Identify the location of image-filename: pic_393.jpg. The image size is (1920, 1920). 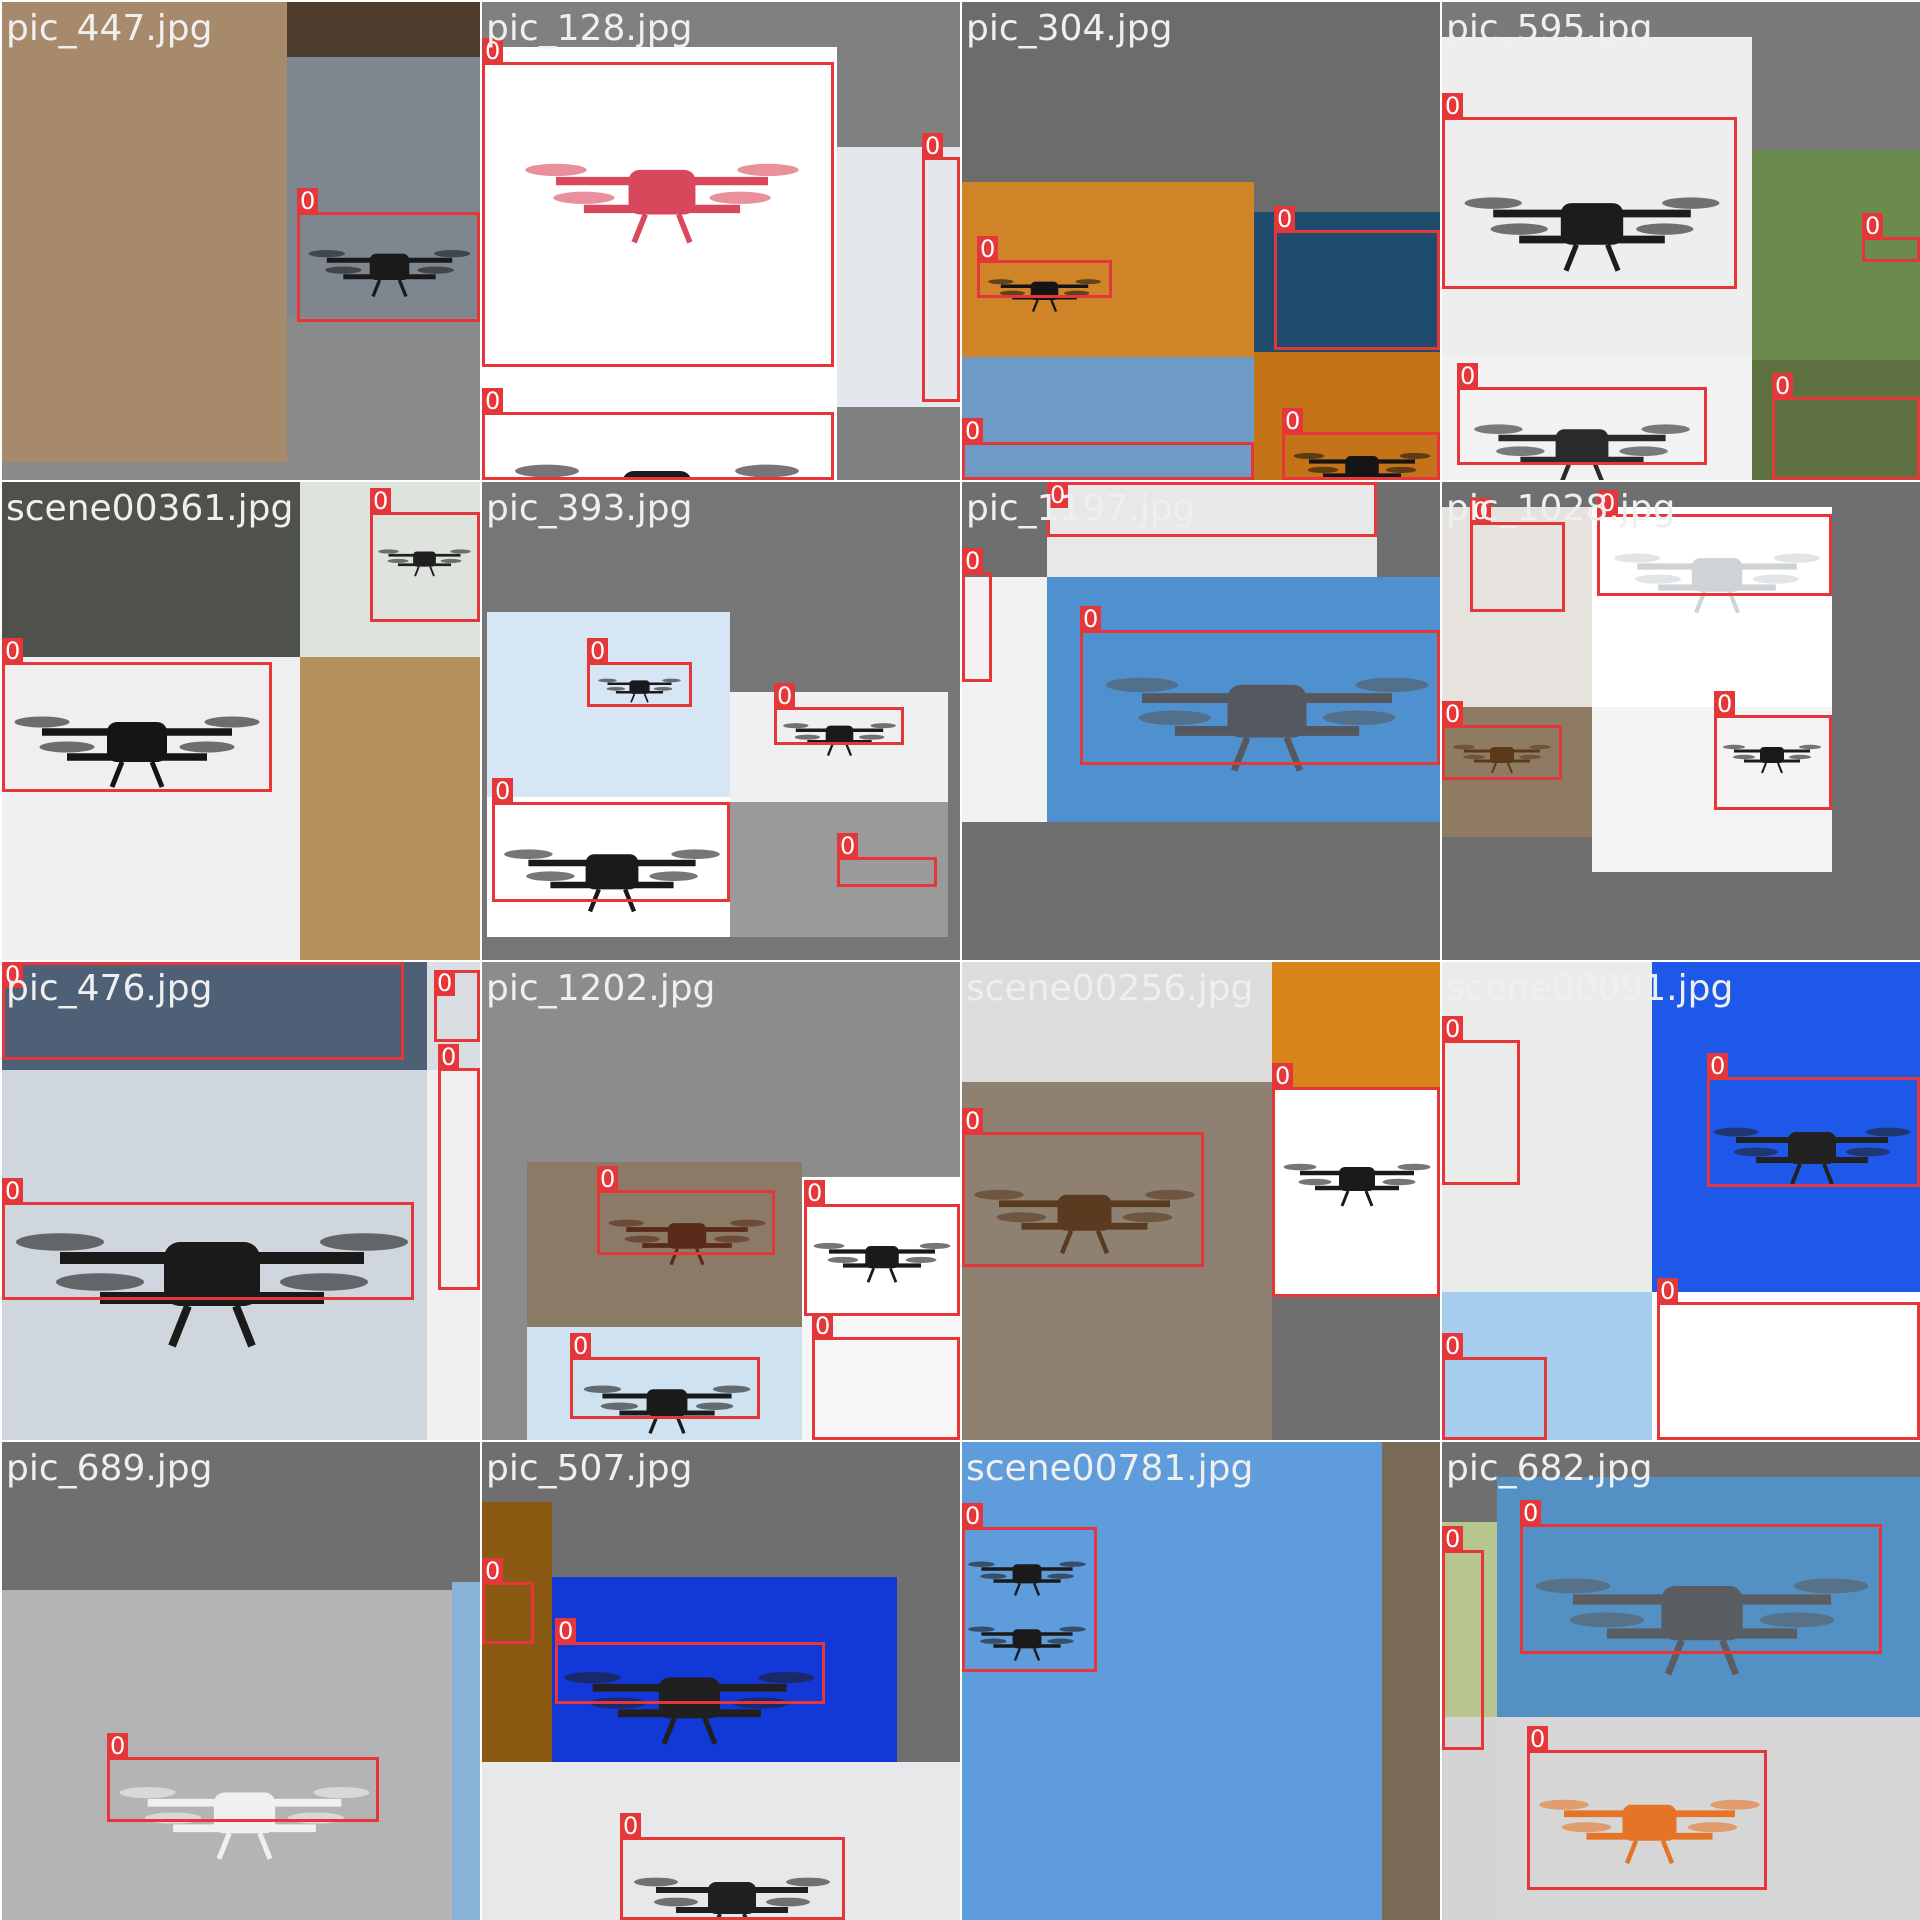
(589, 508).